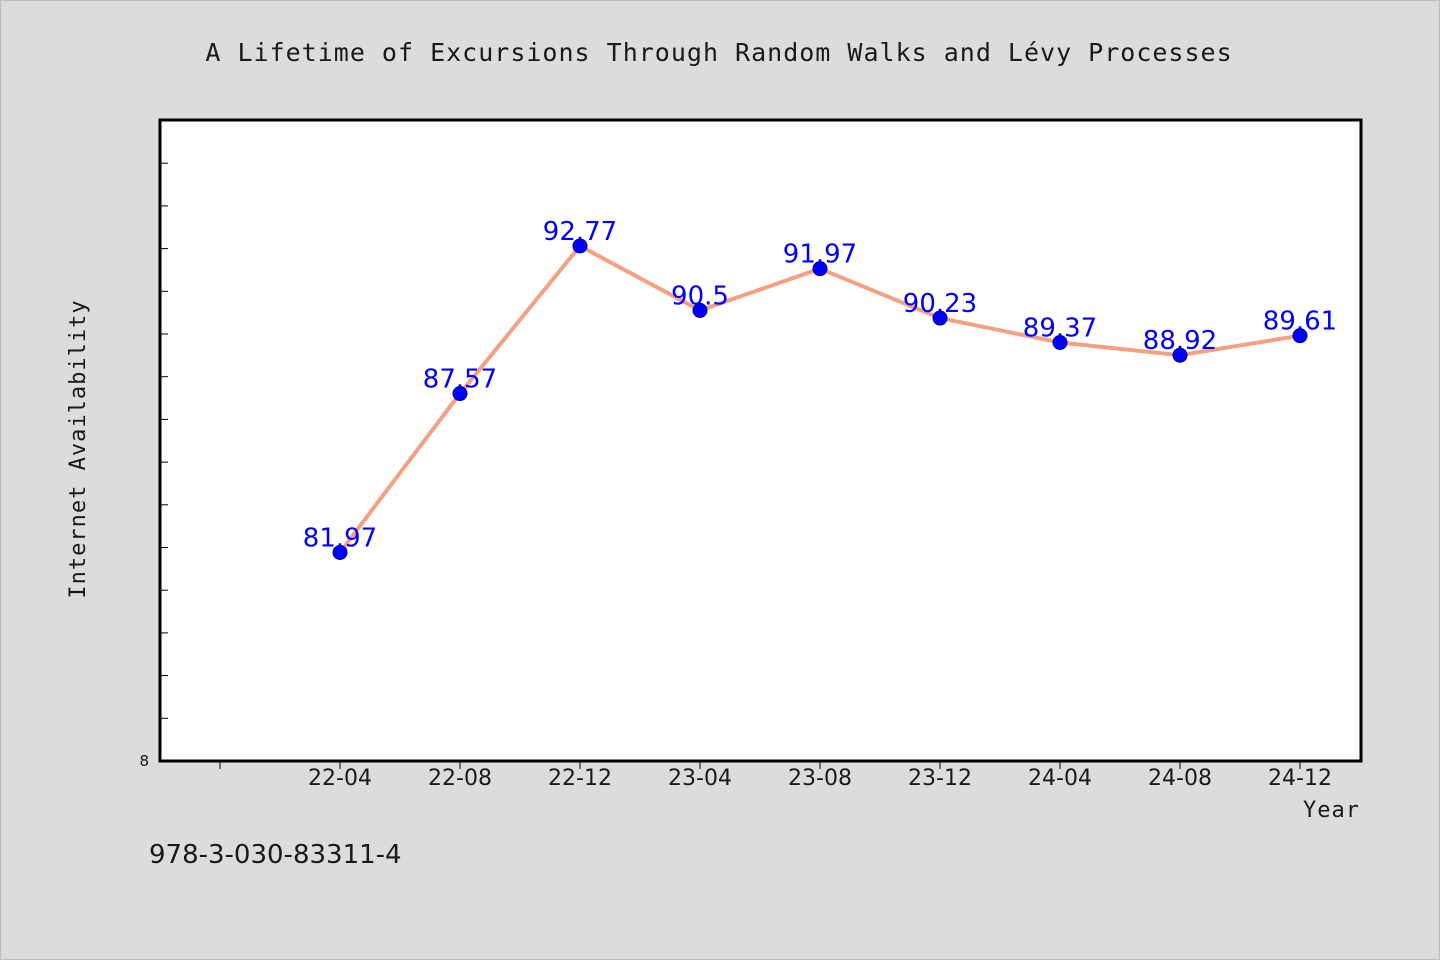 The width and height of the screenshot is (1440, 960). What do you see at coordinates (460, 380) in the screenshot?
I see `data-label: 87.57` at bounding box center [460, 380].